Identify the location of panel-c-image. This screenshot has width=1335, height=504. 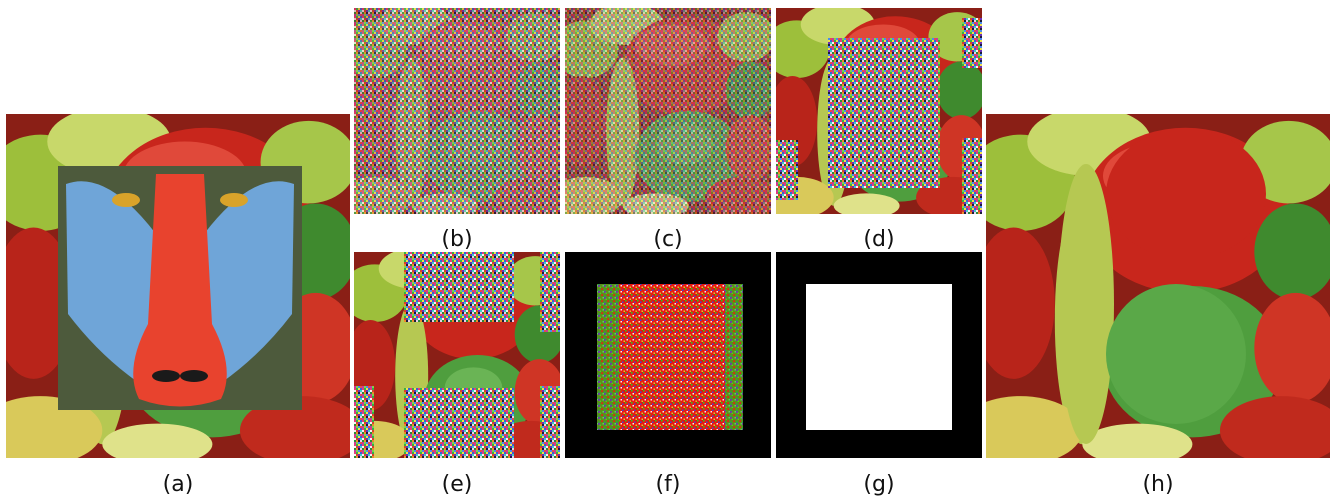
(668, 111).